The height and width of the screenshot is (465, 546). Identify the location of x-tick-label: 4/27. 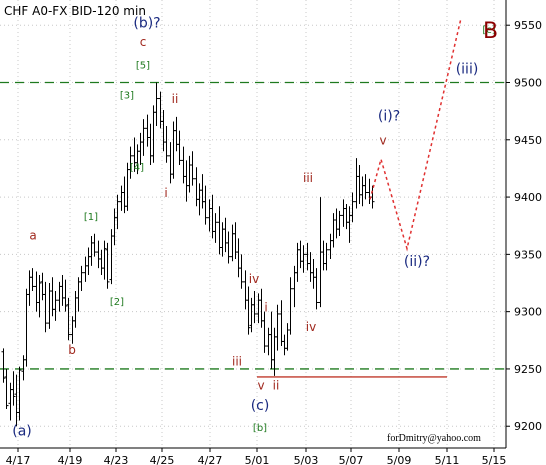
(210, 459).